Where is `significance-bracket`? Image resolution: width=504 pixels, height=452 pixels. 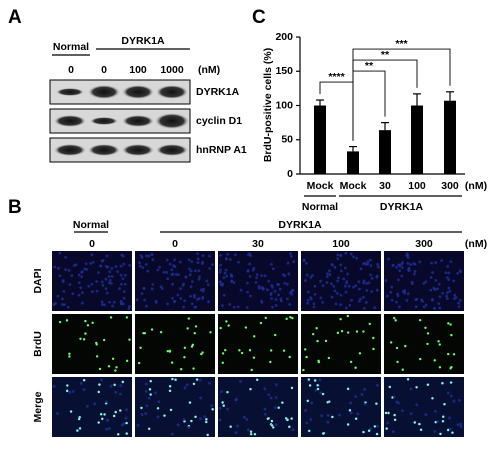
significance-bracket is located at coordinates (401, 94).